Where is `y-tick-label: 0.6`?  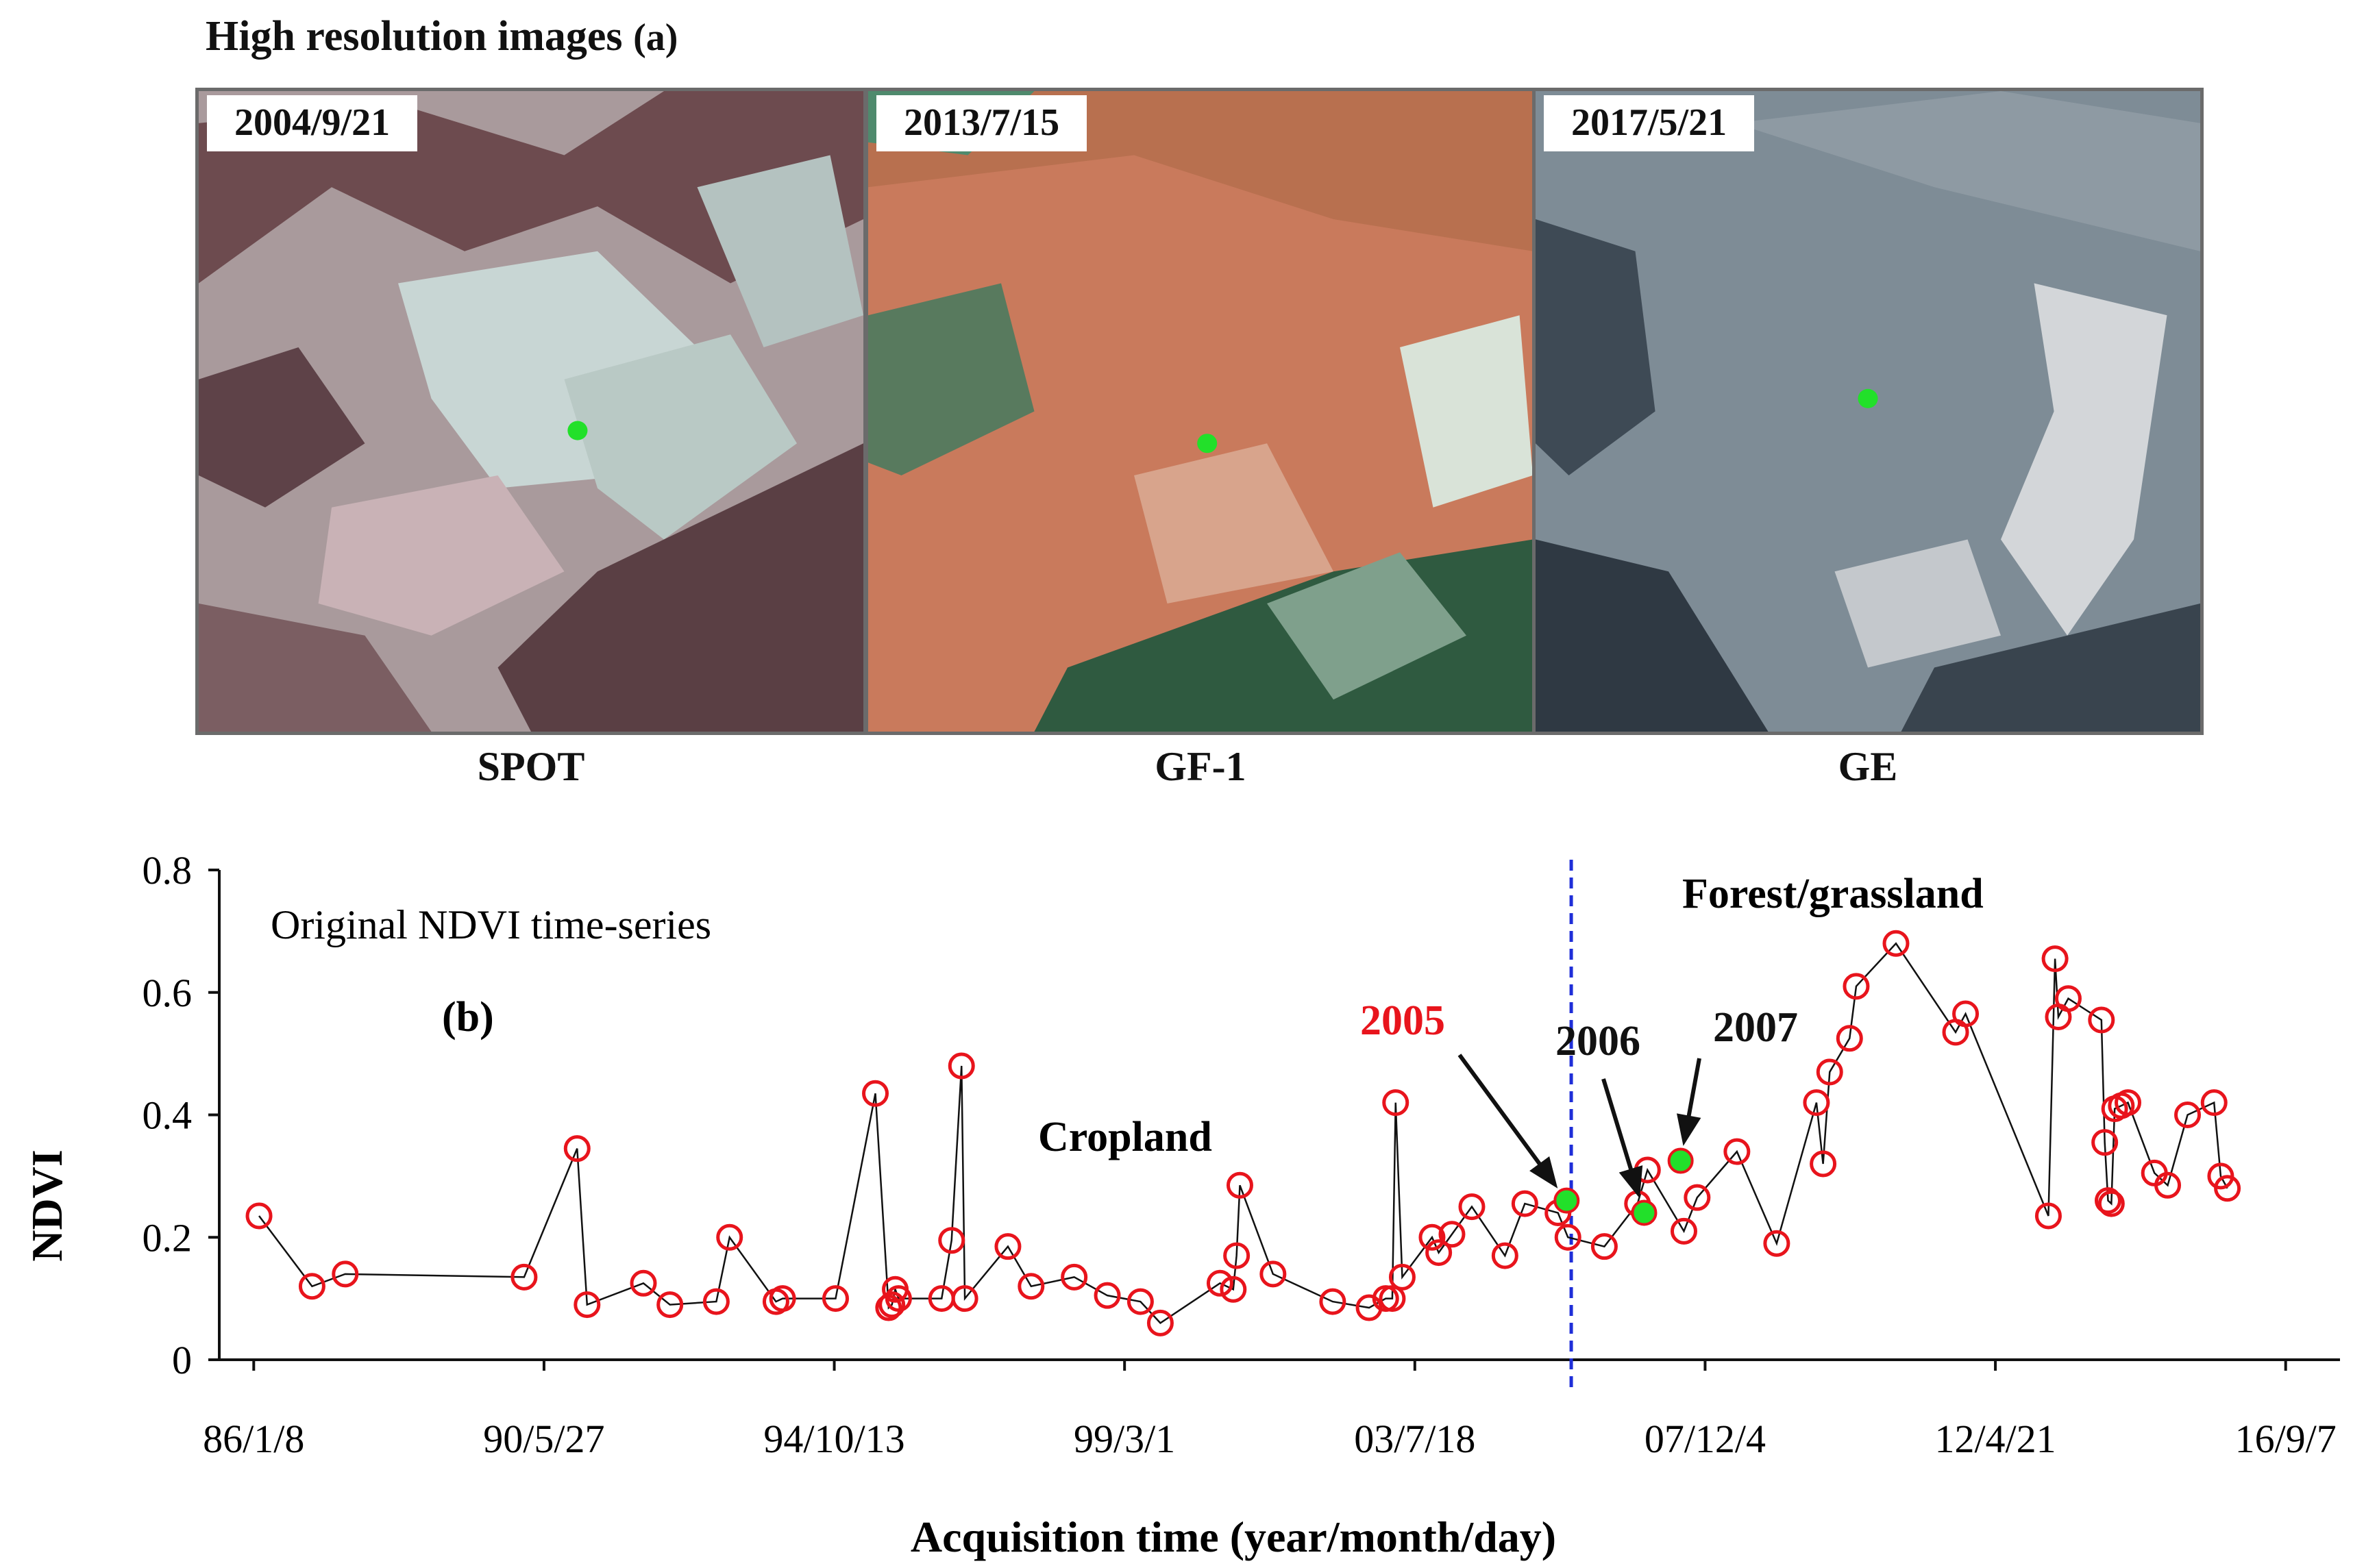 y-tick-label: 0.6 is located at coordinates (168, 993).